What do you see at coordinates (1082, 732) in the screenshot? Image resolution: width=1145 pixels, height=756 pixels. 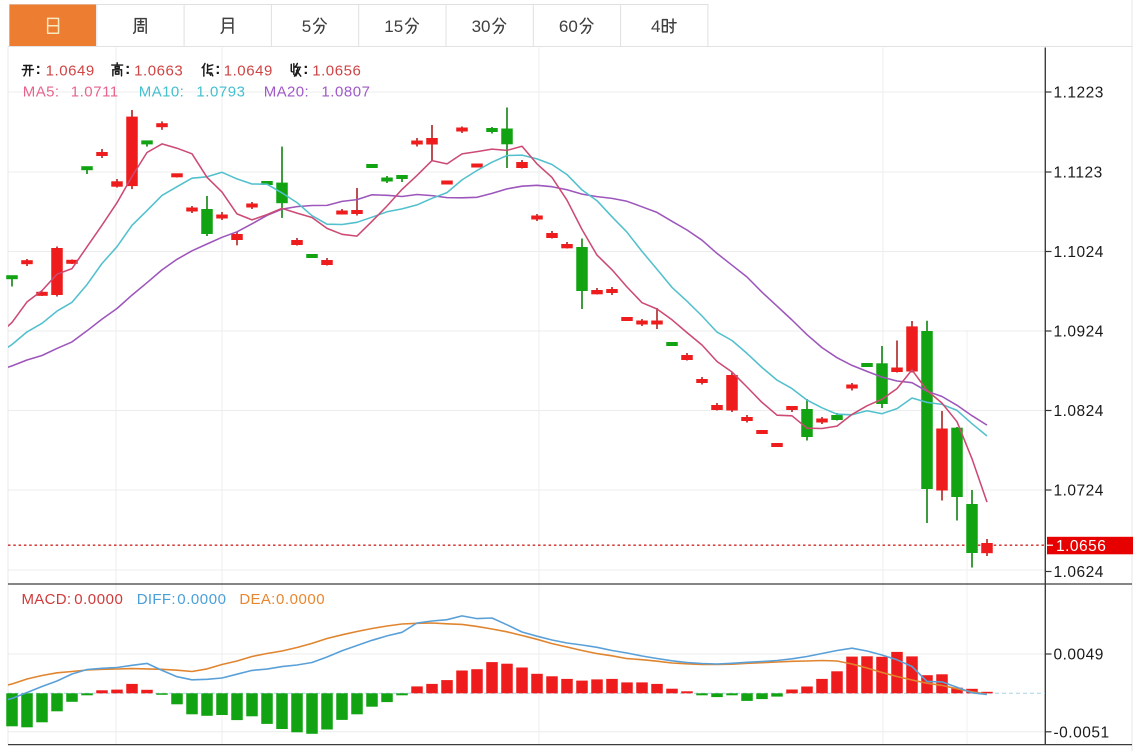 I see `svg-text: -0.0051` at bounding box center [1082, 732].